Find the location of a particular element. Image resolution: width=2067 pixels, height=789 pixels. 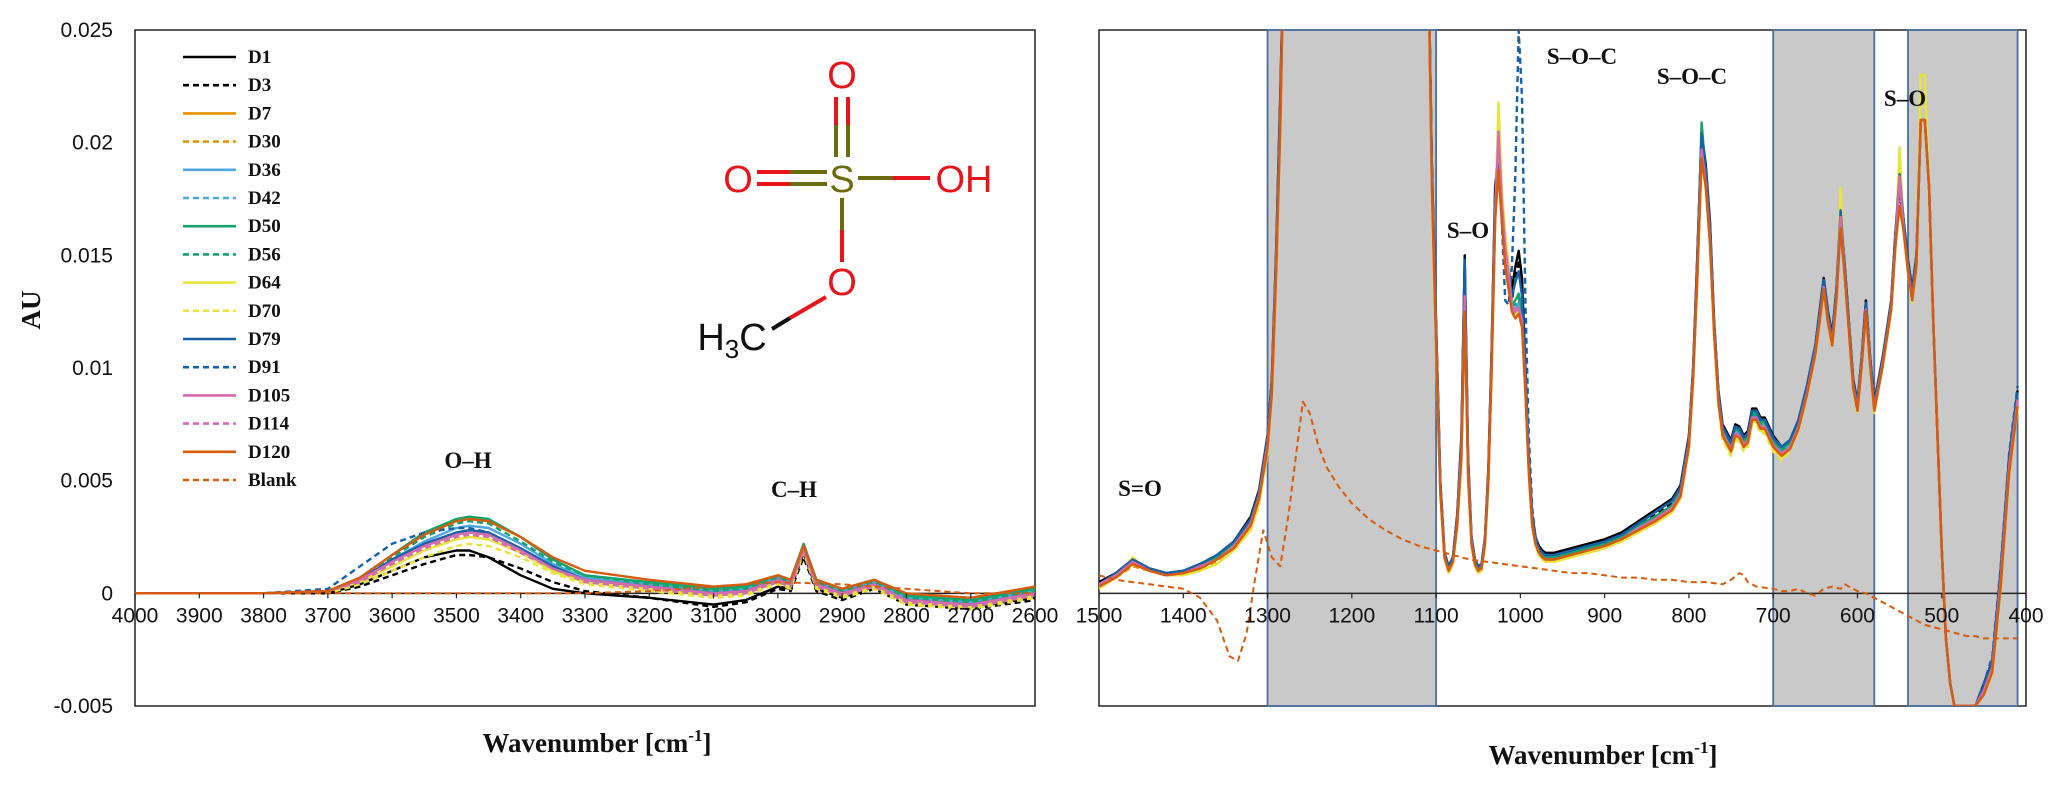

annotation-s-o-2: S–O is located at coordinates (1905, 98).